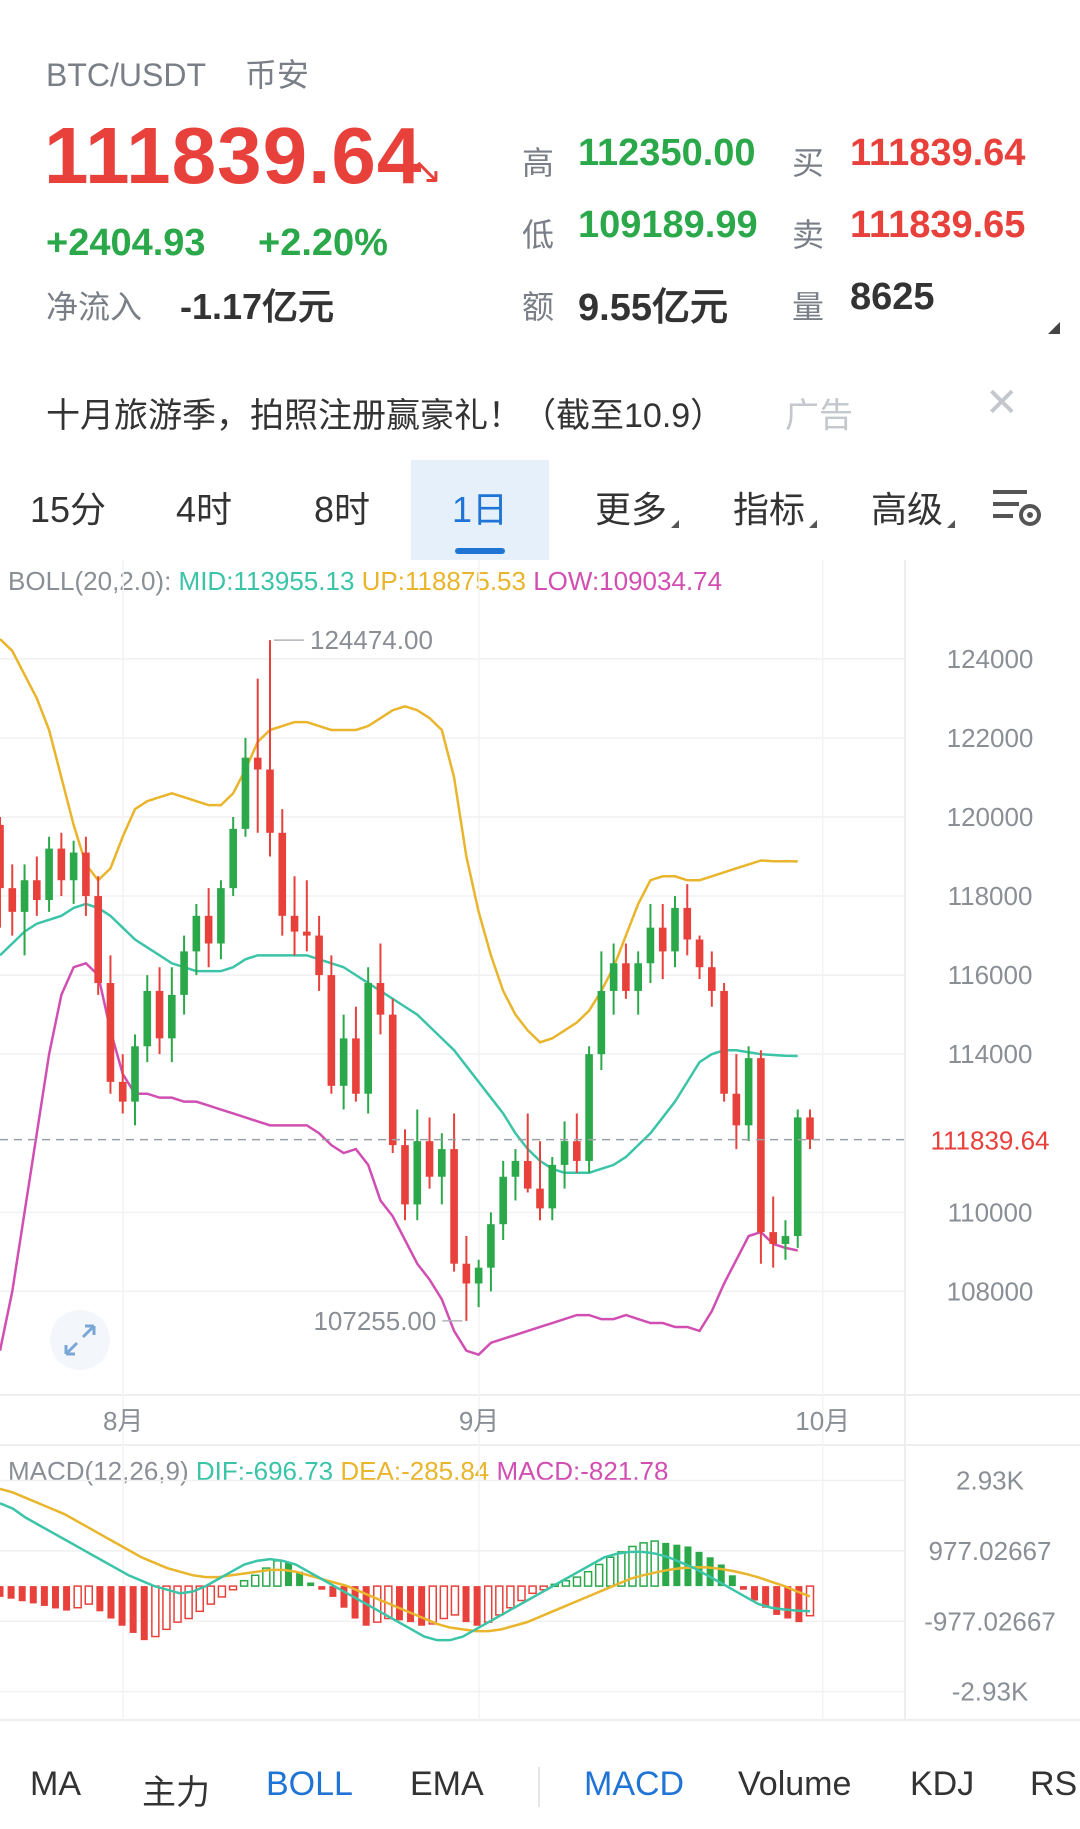  Describe the element at coordinates (538, 163) in the screenshot. I see `high-label: 高` at that location.